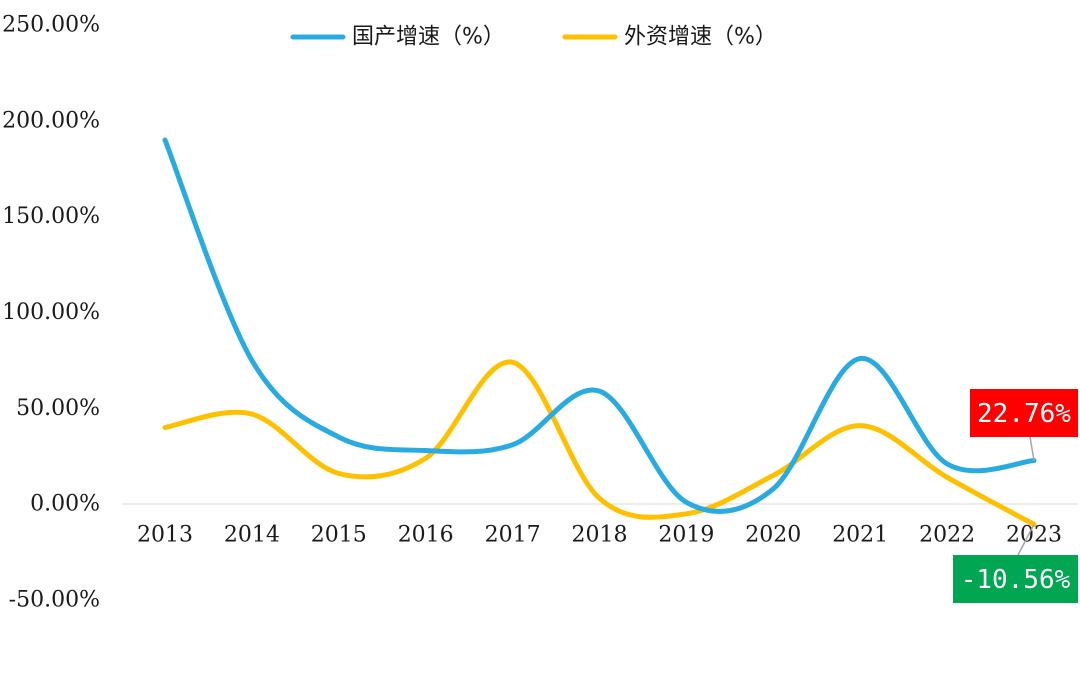 This screenshot has height=685, width=1080. I want to click on legend-label-1: 国产增速（%）, so click(428, 37).